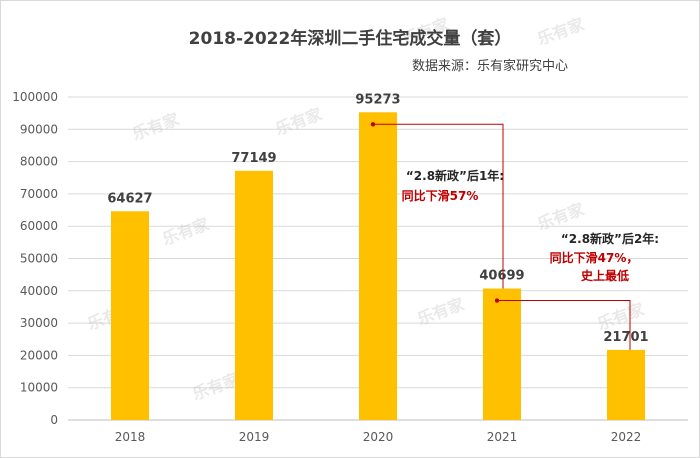  I want to click on y-tick-label: 50000, so click(39, 259).